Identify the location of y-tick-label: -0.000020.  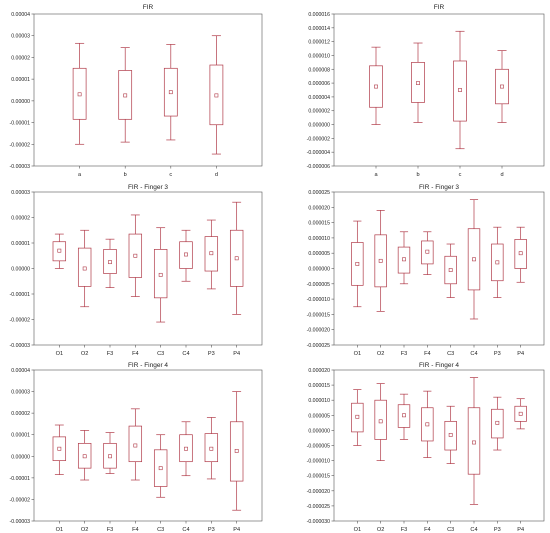
(318, 331).